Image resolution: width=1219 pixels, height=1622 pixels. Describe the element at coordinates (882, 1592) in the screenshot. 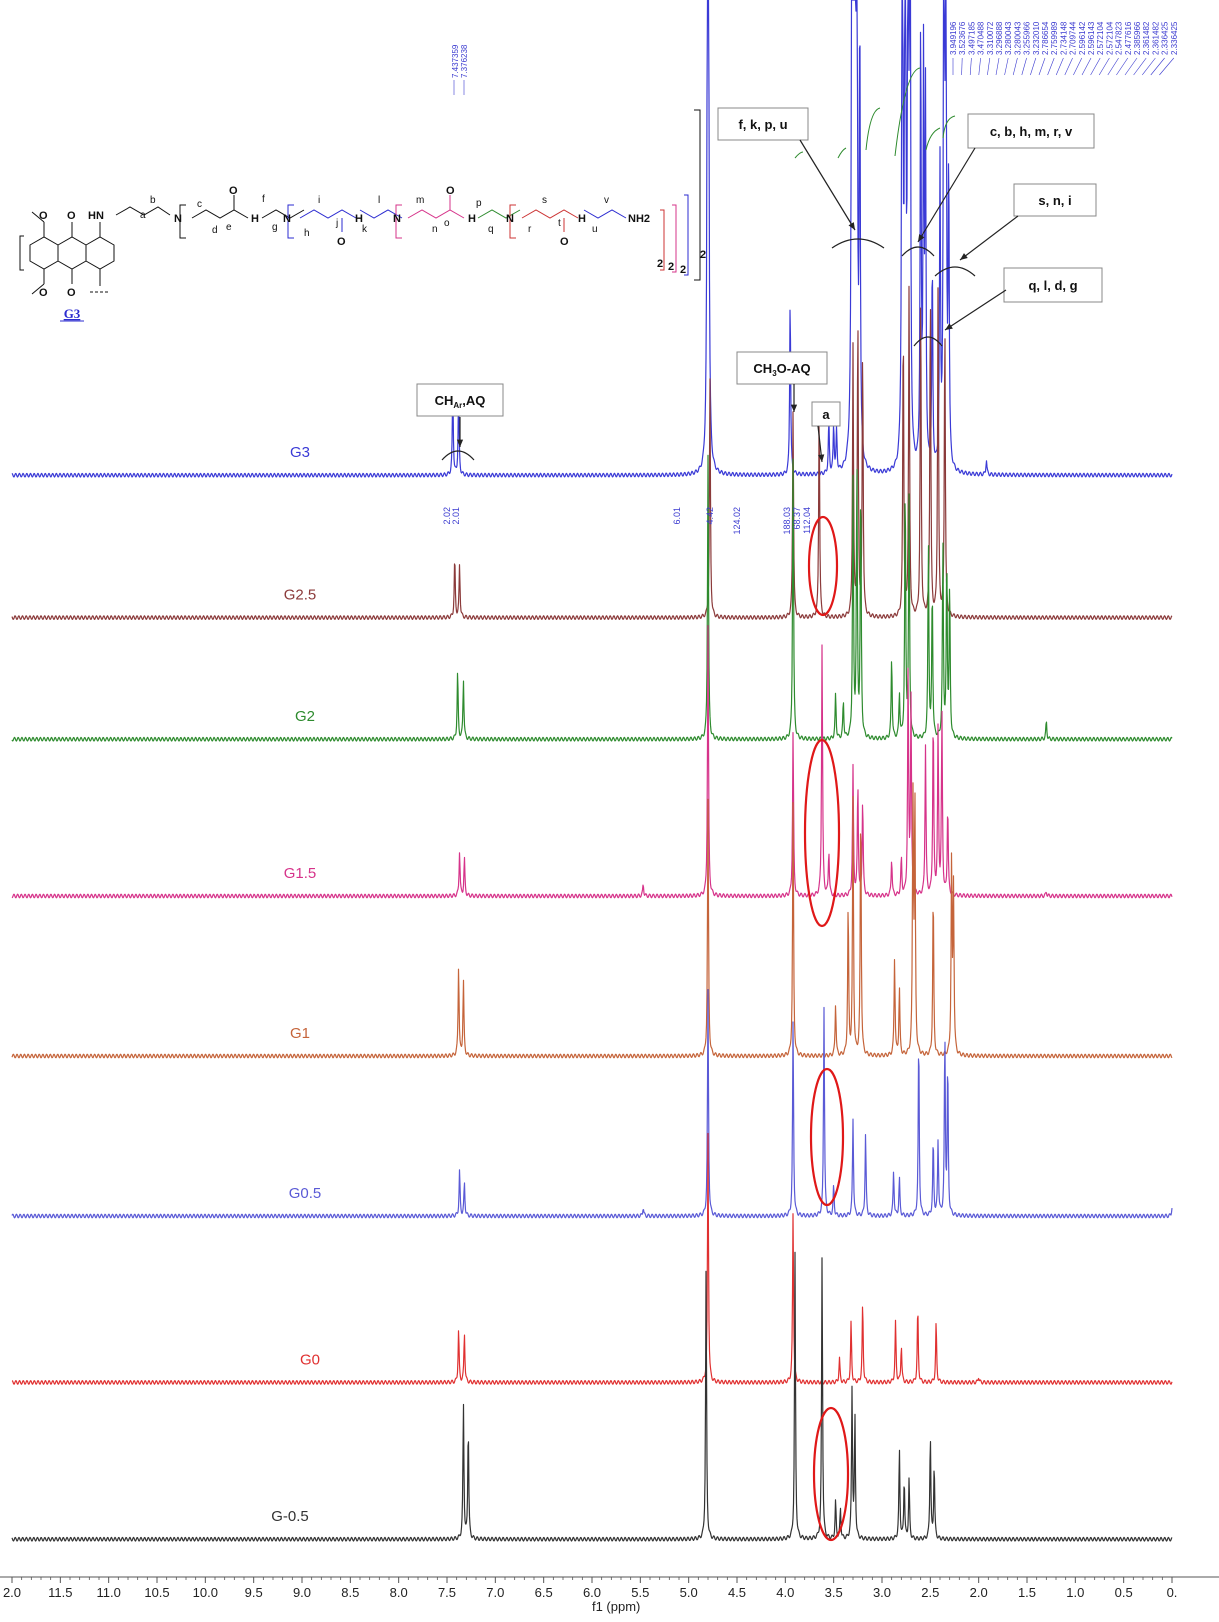

I see `x-tick-label: 3.0` at that location.